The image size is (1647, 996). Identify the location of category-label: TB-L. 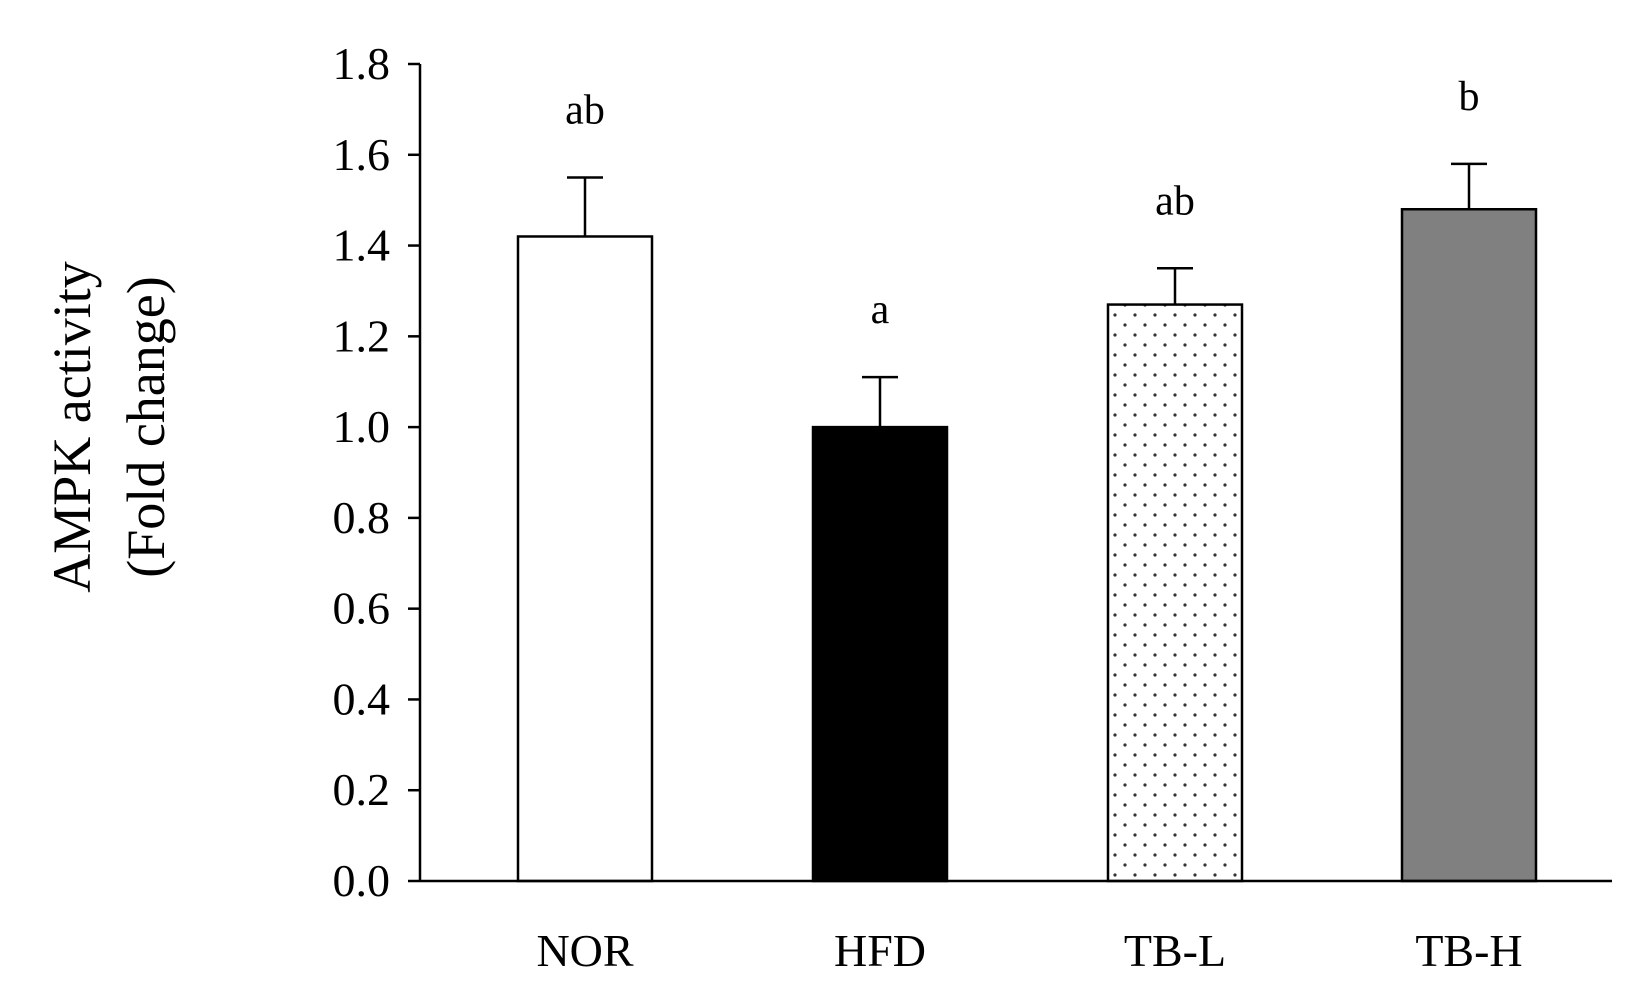
(1175, 950).